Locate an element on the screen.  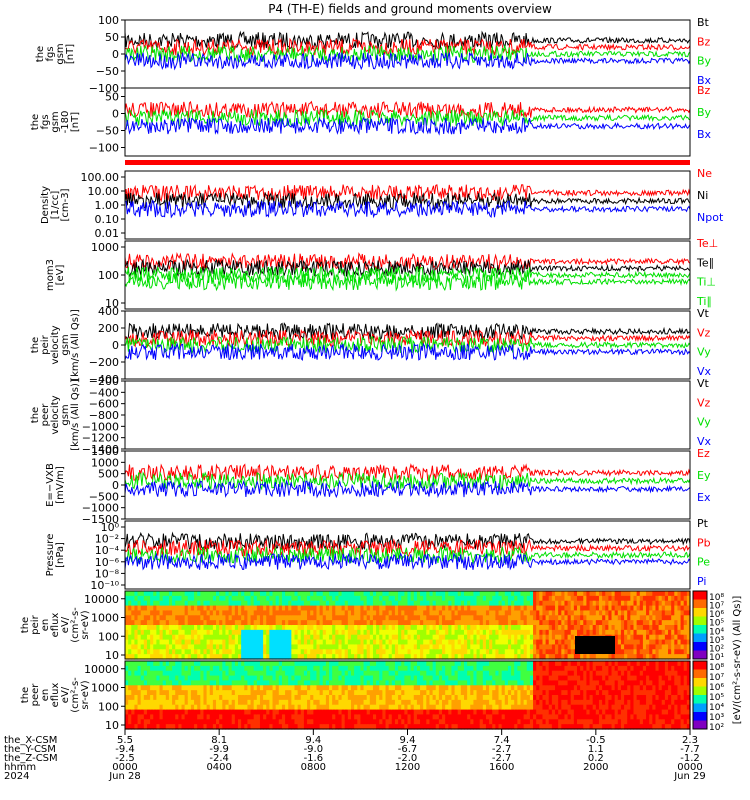
ylabel-line: gsm is located at coordinates (65, 344).